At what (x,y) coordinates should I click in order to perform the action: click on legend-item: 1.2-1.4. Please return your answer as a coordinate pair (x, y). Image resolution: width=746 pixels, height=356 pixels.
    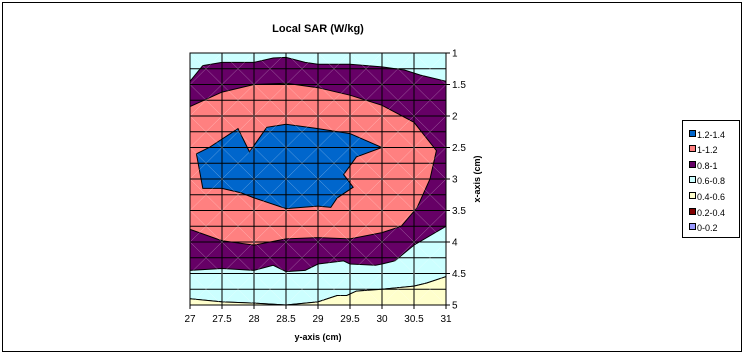
    Looking at the image, I should click on (711, 132).